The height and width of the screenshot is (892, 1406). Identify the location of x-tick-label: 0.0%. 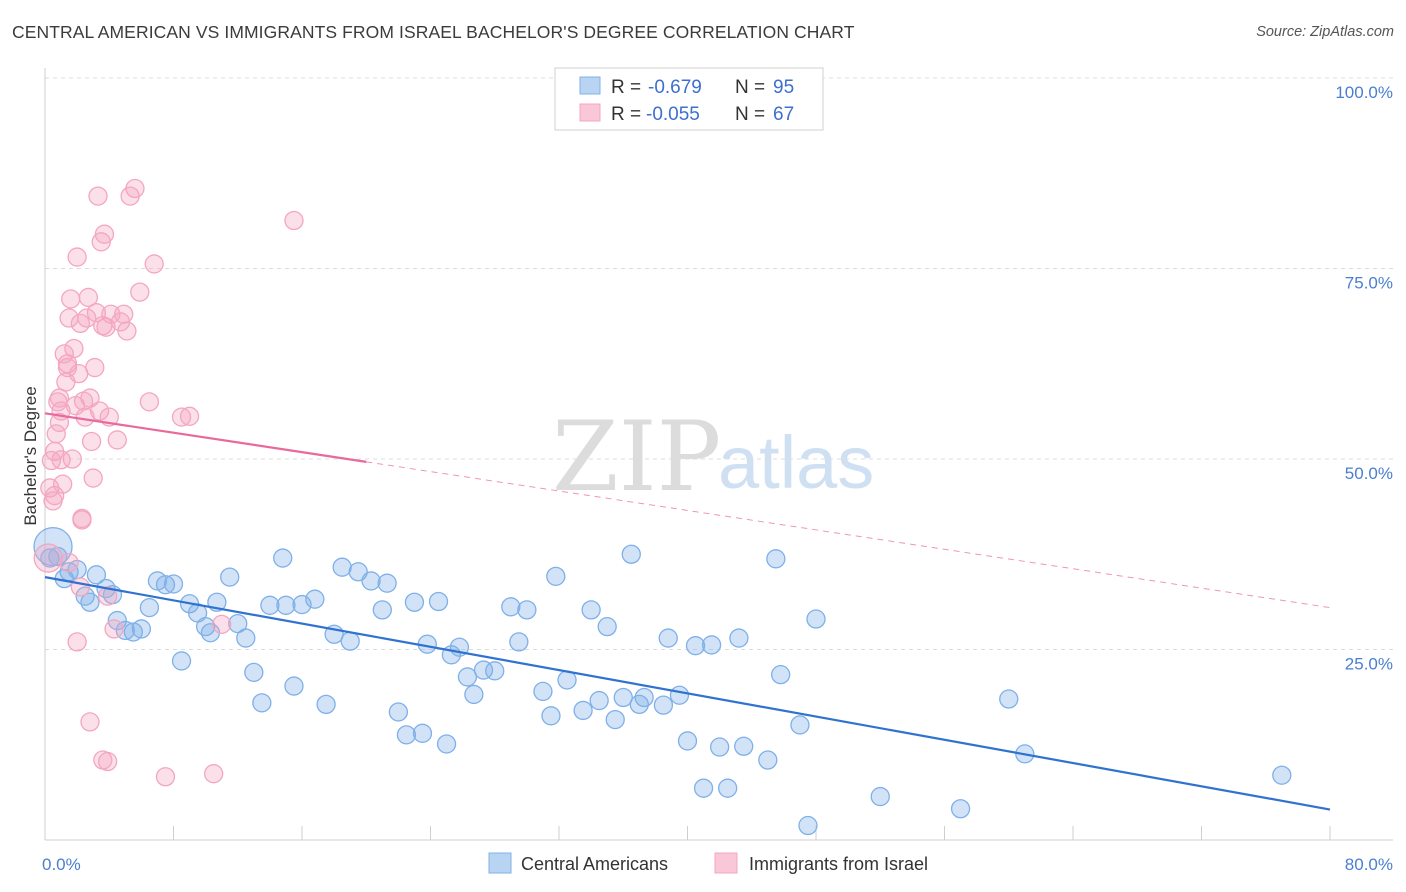
(61, 864).